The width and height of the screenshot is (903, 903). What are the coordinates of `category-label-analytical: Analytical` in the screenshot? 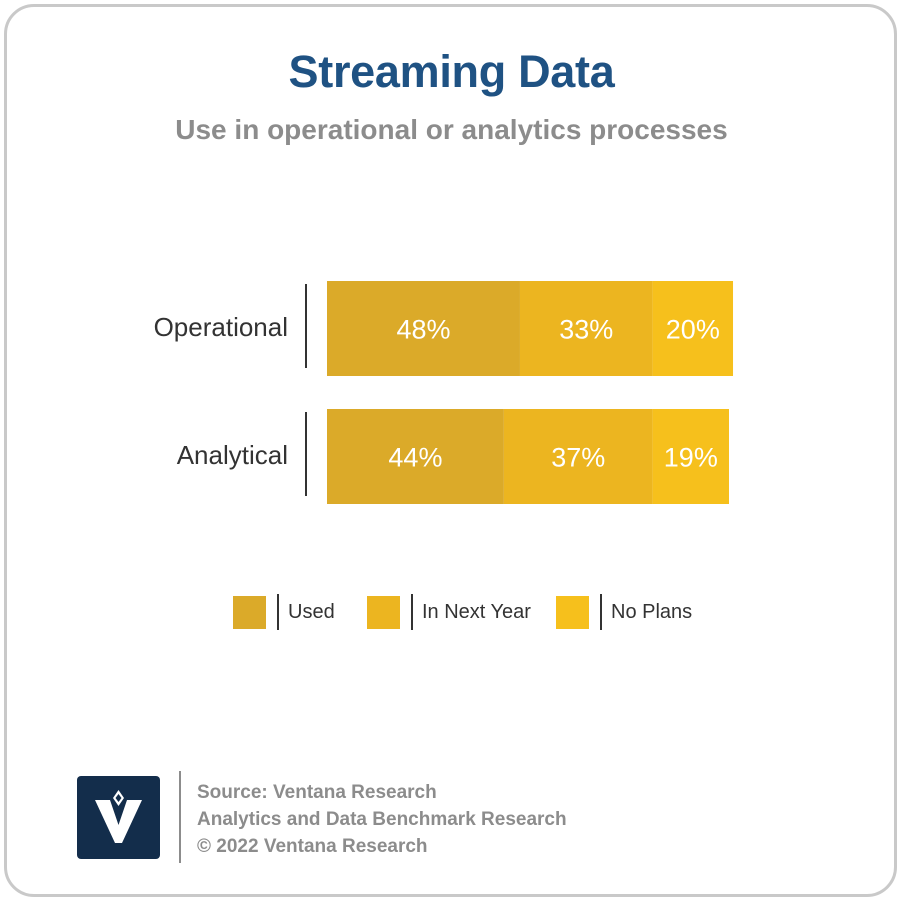 It's located at (232, 455).